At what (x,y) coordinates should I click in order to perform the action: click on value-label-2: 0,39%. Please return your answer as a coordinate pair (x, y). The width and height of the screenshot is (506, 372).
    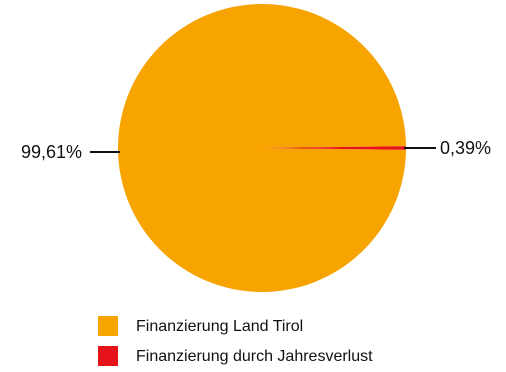
    Looking at the image, I should click on (465, 148).